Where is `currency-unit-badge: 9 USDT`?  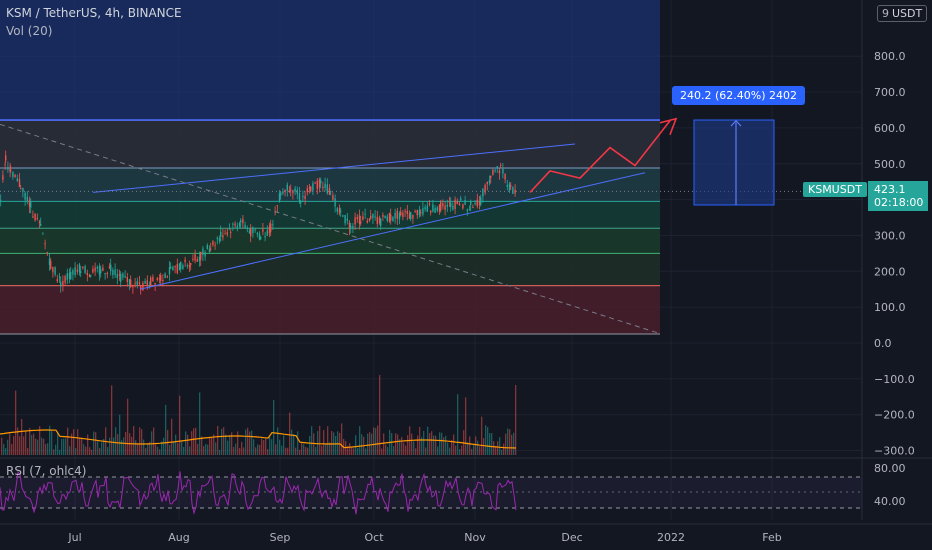
currency-unit-badge: 9 USDT is located at coordinates (902, 13).